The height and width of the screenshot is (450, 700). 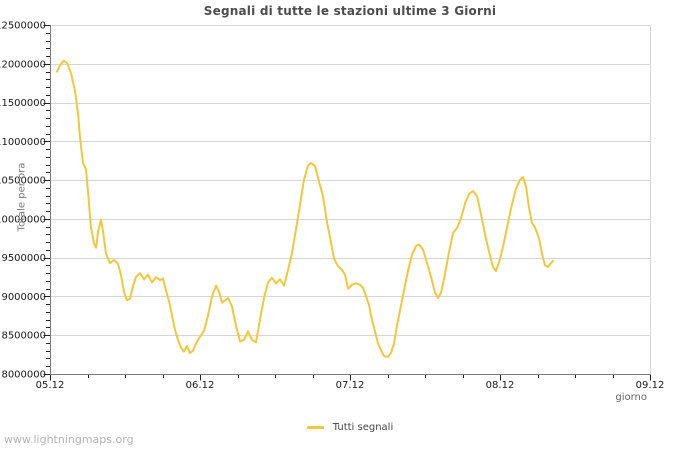 I want to click on y-axis-title: Totale per ora, so click(x=22, y=197).